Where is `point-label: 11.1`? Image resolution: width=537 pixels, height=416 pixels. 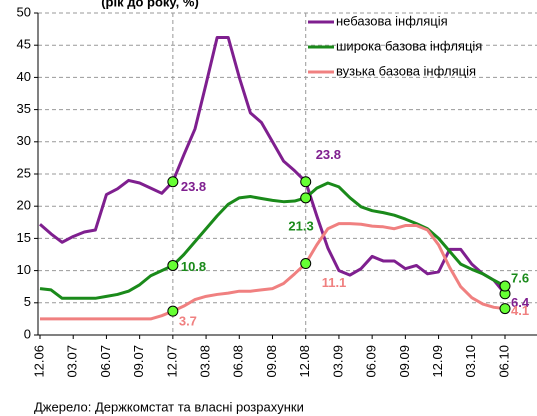 point-label: 11.1 is located at coordinates (334, 282).